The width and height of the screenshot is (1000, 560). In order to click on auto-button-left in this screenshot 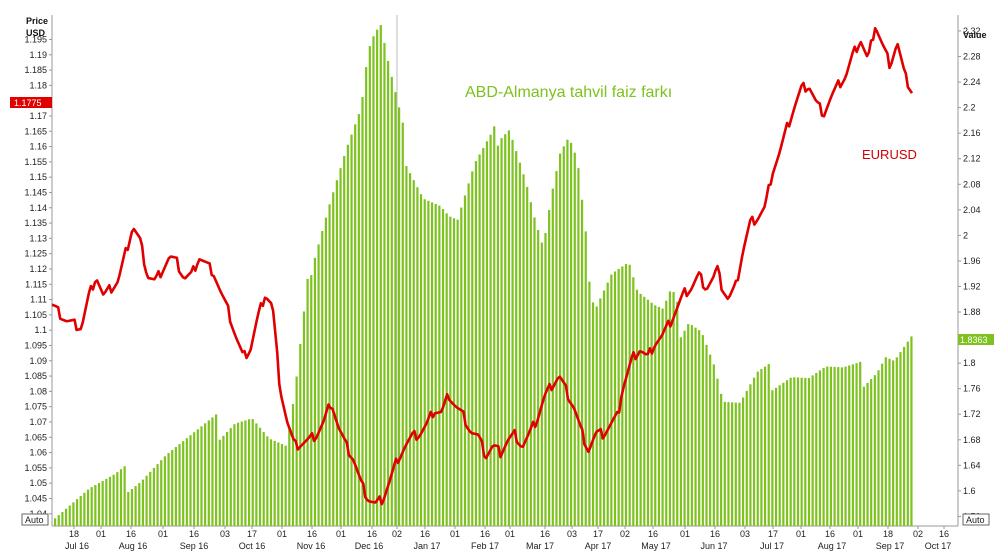, I will do `click(35, 519)`.